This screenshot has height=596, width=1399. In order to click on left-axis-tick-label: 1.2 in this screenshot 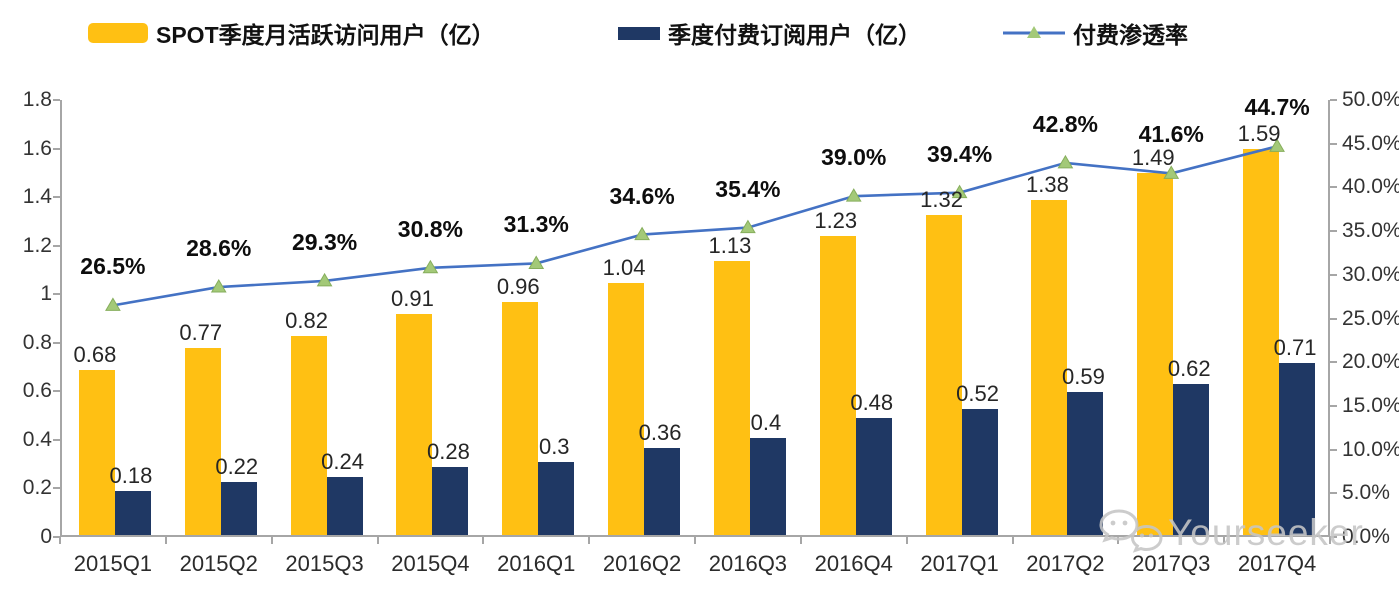, I will do `click(37, 245)`.